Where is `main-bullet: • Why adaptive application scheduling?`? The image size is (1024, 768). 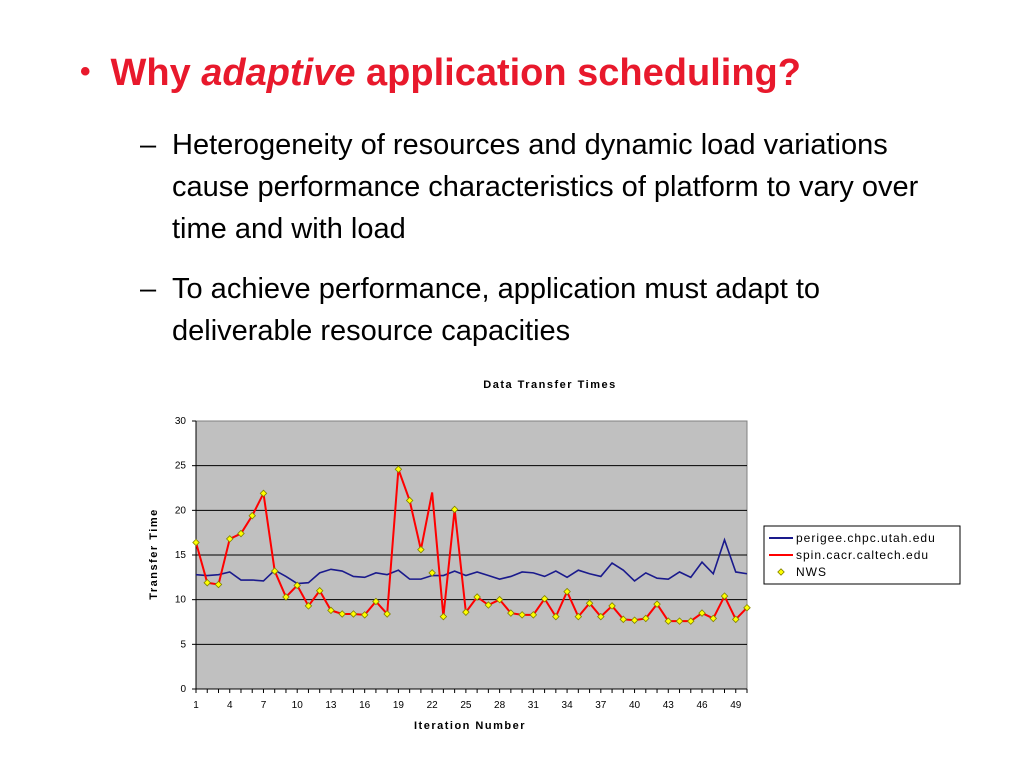 main-bullet: • Why adaptive application scheduling? is located at coordinates (440, 73).